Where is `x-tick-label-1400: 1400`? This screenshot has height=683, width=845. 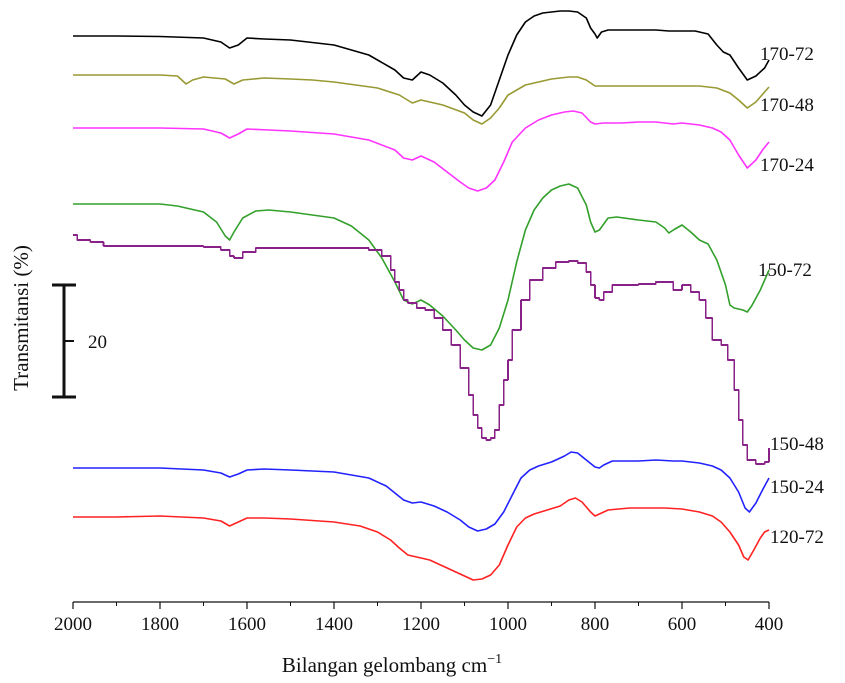 x-tick-label-1400: 1400 is located at coordinates (334, 624).